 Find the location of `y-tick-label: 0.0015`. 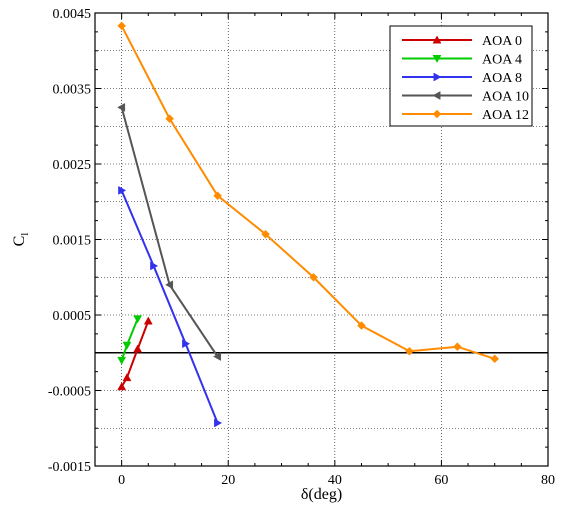

y-tick-label: 0.0015 is located at coordinates (72, 241).